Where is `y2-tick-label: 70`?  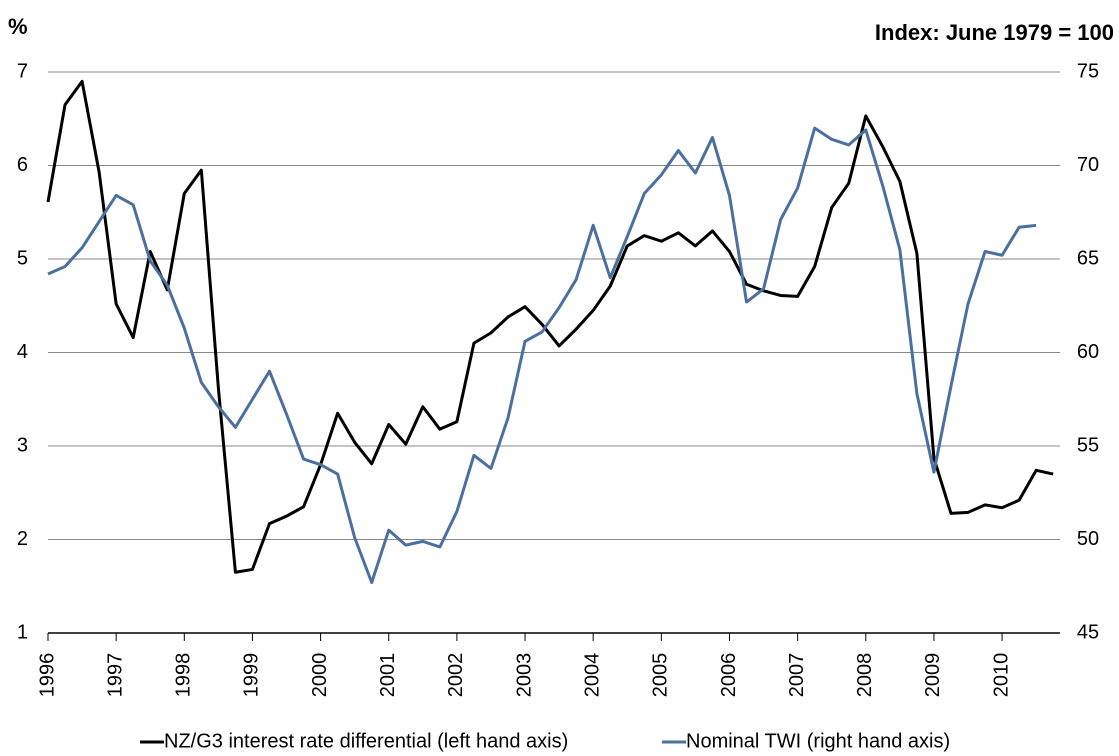
y2-tick-label: 70 is located at coordinates (1088, 165).